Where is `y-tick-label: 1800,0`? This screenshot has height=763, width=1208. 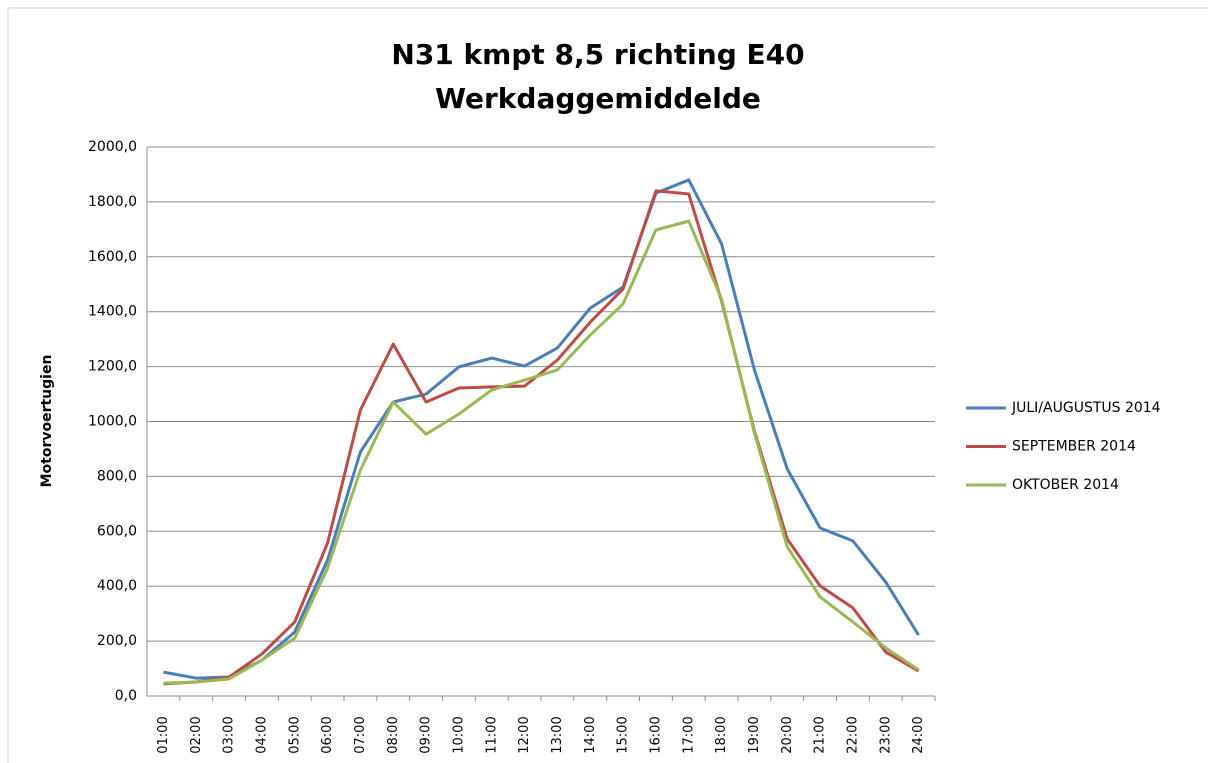
y-tick-label: 1800,0 is located at coordinates (112, 202).